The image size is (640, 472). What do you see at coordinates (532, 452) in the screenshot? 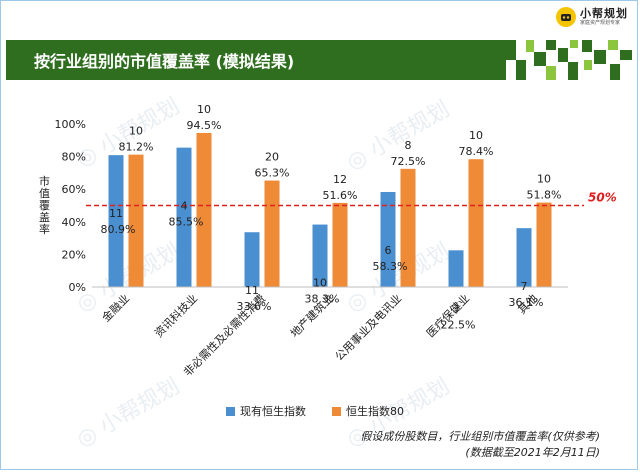
I see `footnote-line2: (数据截至2021年2月11日)` at bounding box center [532, 452].